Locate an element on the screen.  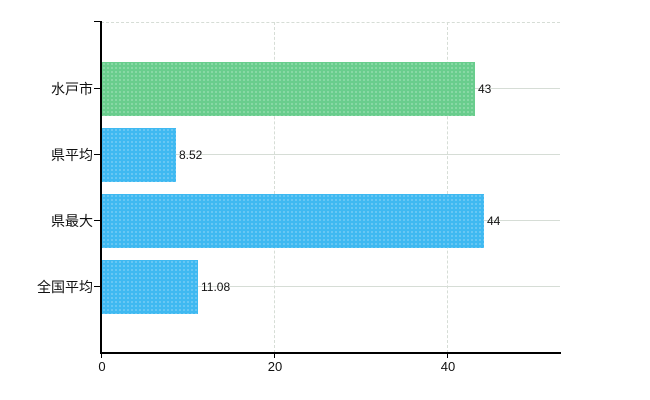
x-axis-line is located at coordinates (330, 353).